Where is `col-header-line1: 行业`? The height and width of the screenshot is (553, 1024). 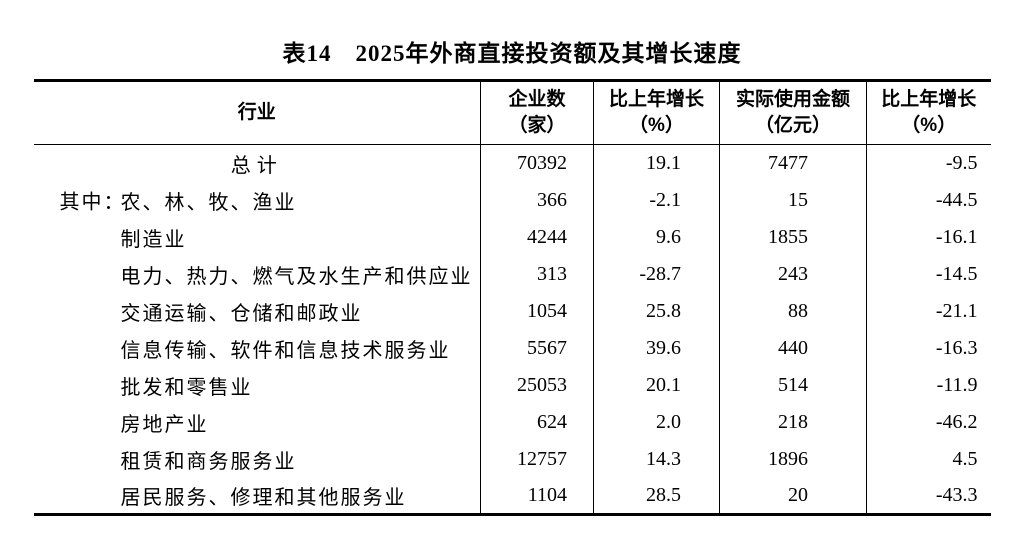
col-header-line1: 行业 is located at coordinates (256, 112).